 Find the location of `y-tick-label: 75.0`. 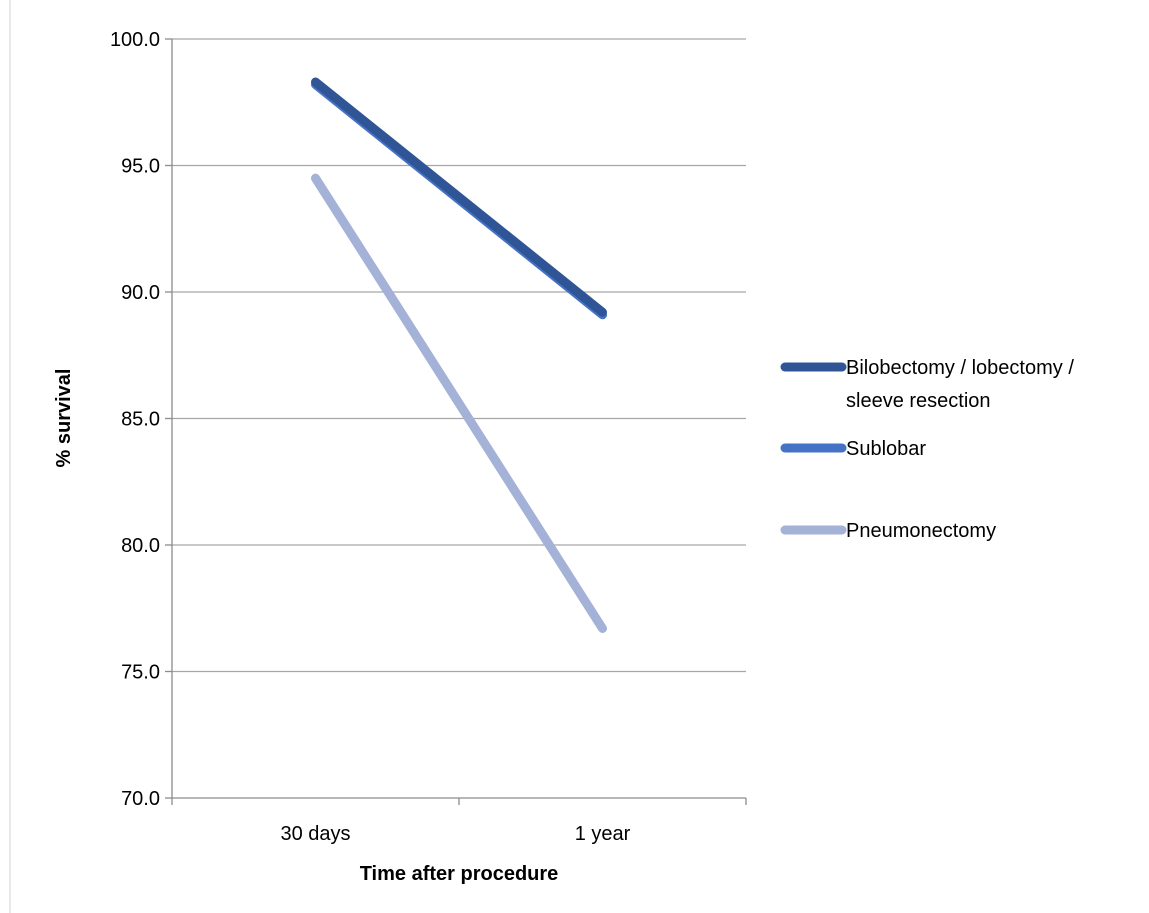

y-tick-label: 75.0 is located at coordinates (140, 673).